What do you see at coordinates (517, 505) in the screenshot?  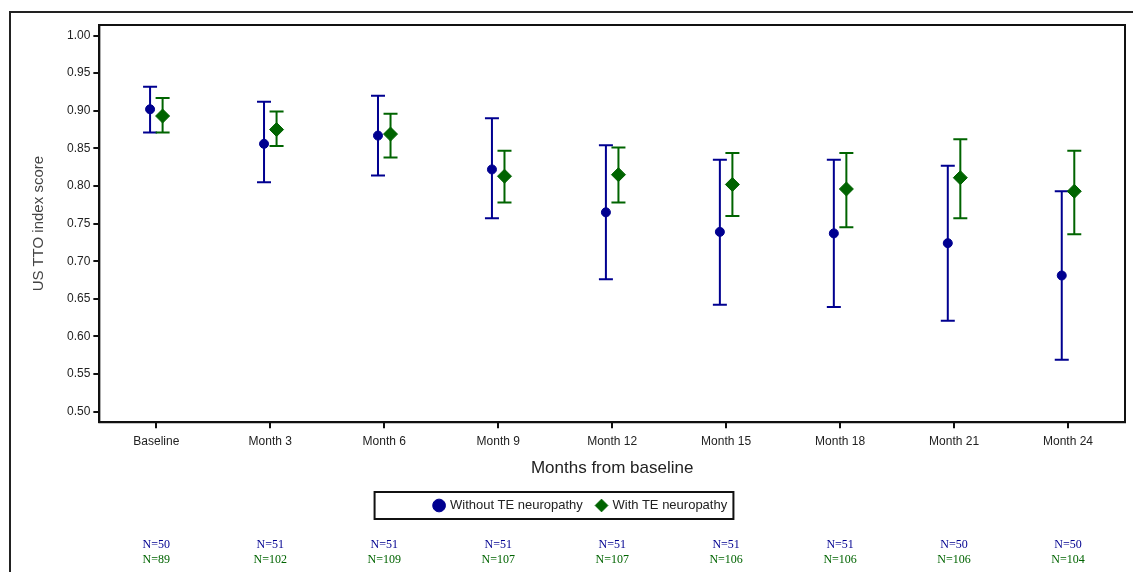 I see `legend-label: Without TE neuropathy` at bounding box center [517, 505].